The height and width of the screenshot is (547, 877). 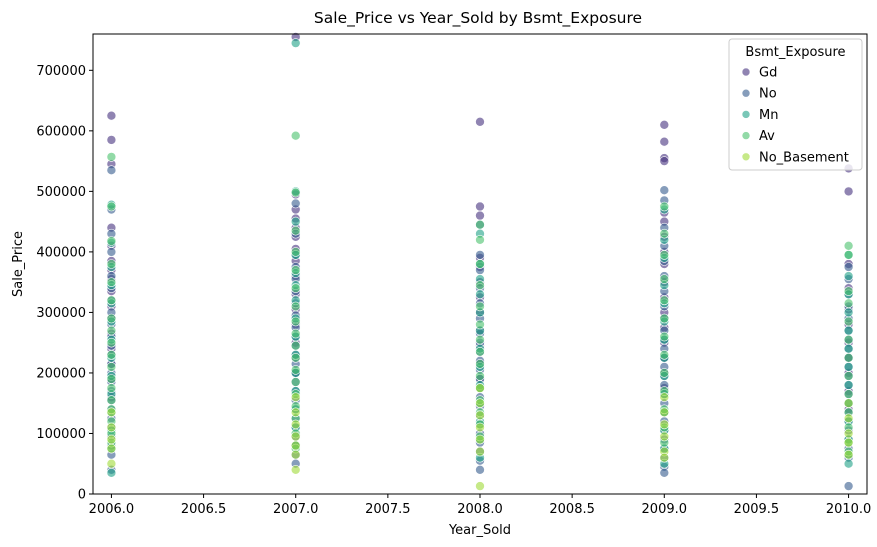 I want to click on legend-title: Bsmt_Exposure, so click(x=795, y=52).